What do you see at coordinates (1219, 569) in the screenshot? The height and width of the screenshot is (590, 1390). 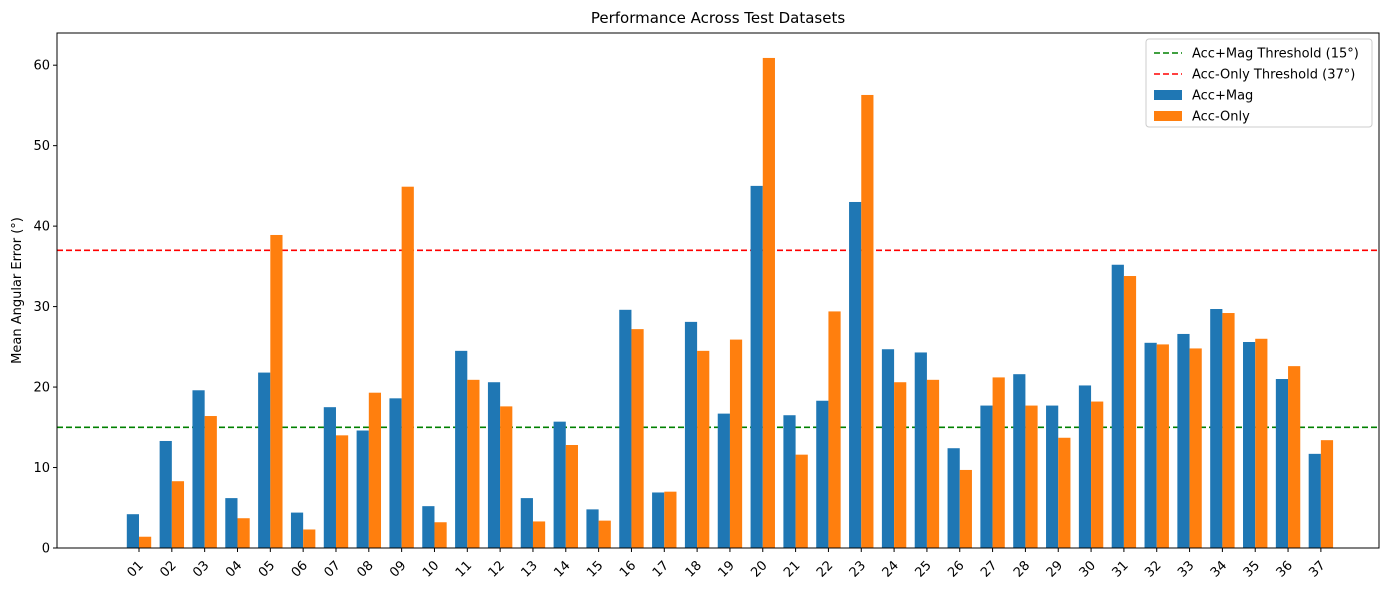 I see `x-tick-label: 34` at bounding box center [1219, 569].